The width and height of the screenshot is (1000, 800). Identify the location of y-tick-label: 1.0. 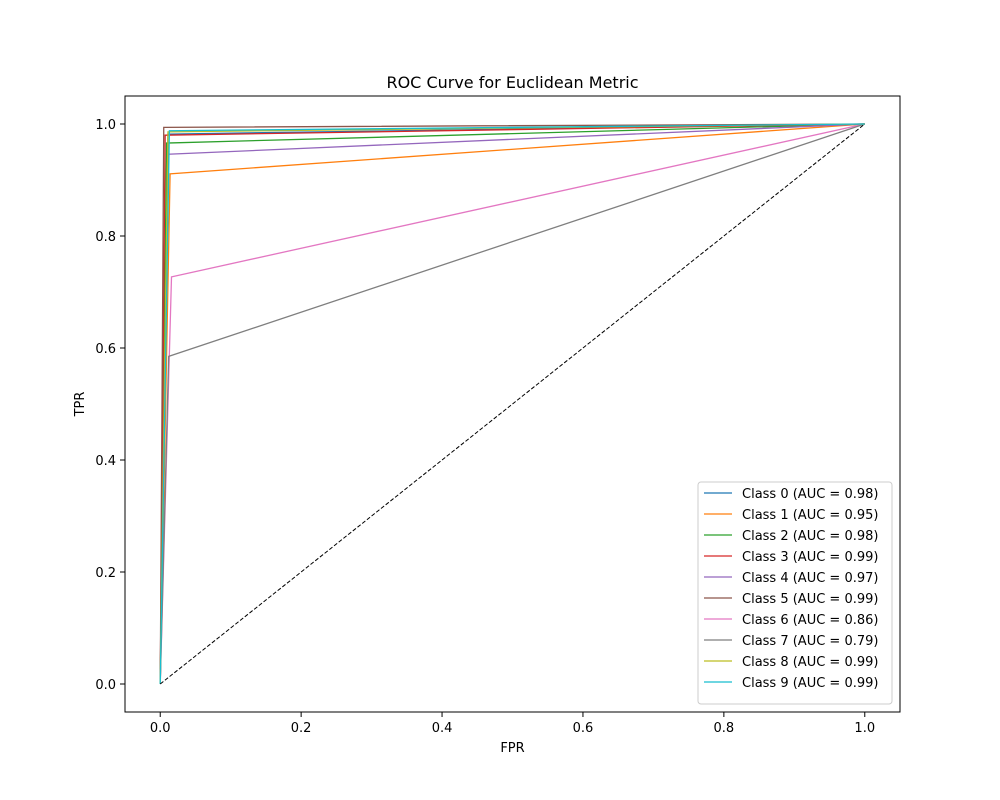
(105, 125).